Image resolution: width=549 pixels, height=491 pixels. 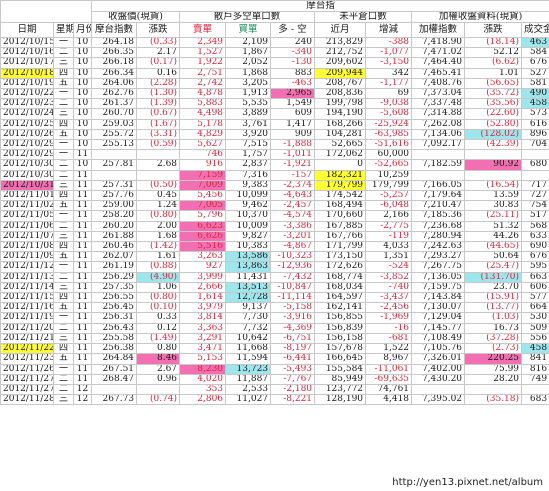 I want to click on row-near-month: 172,062, so click(x=340, y=155).